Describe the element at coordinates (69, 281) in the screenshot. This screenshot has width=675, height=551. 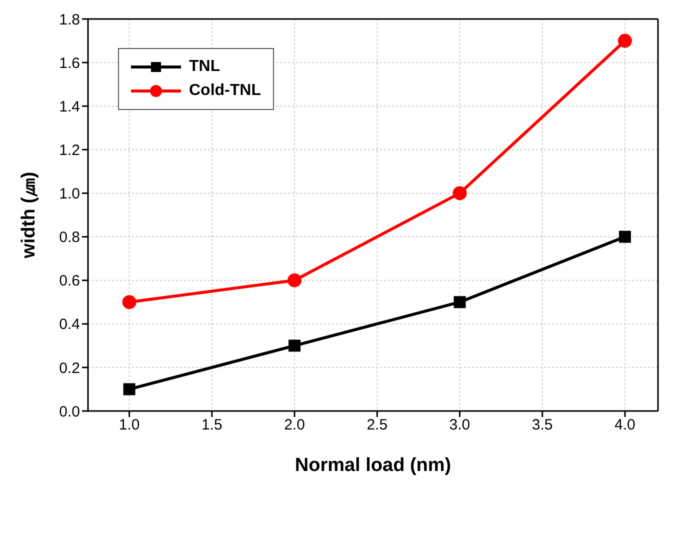
I see `y-tick-label: 0.6` at that location.